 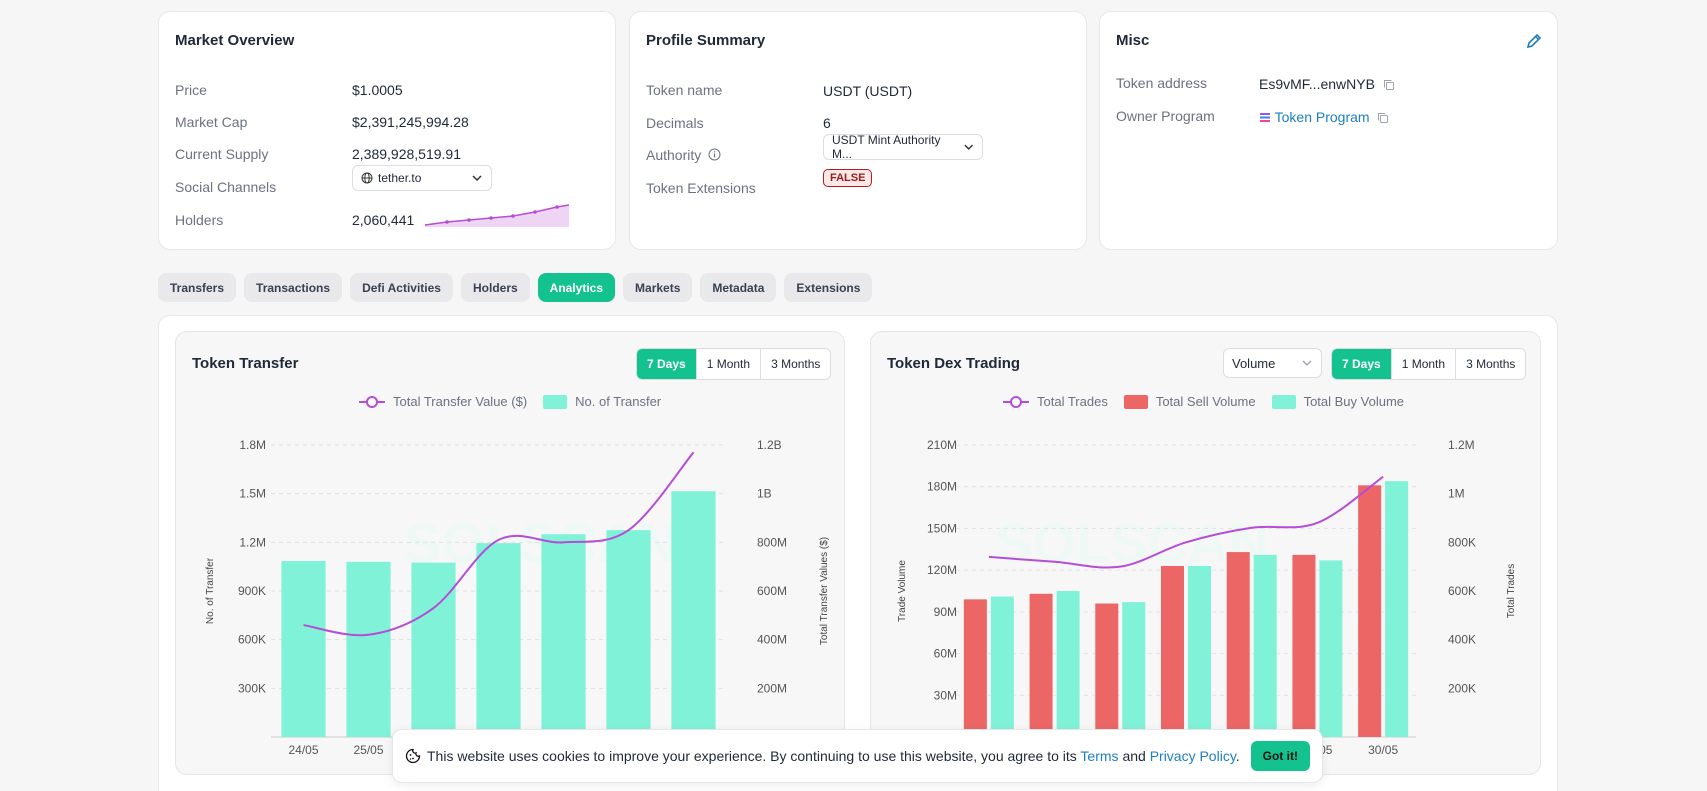 What do you see at coordinates (1422, 364) in the screenshot?
I see `dex-range-1-month: 1 Month` at bounding box center [1422, 364].